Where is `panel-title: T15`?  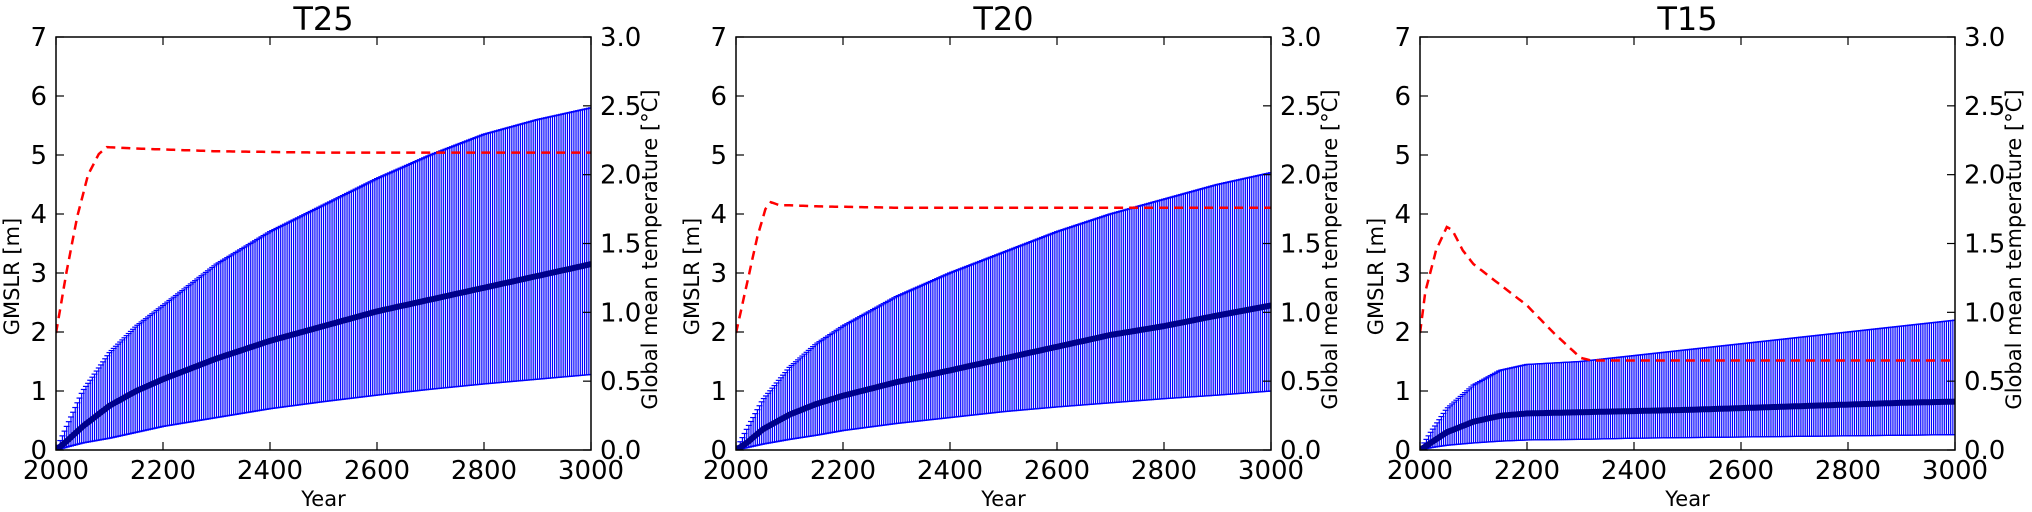 panel-title: T15 is located at coordinates (1686, 19).